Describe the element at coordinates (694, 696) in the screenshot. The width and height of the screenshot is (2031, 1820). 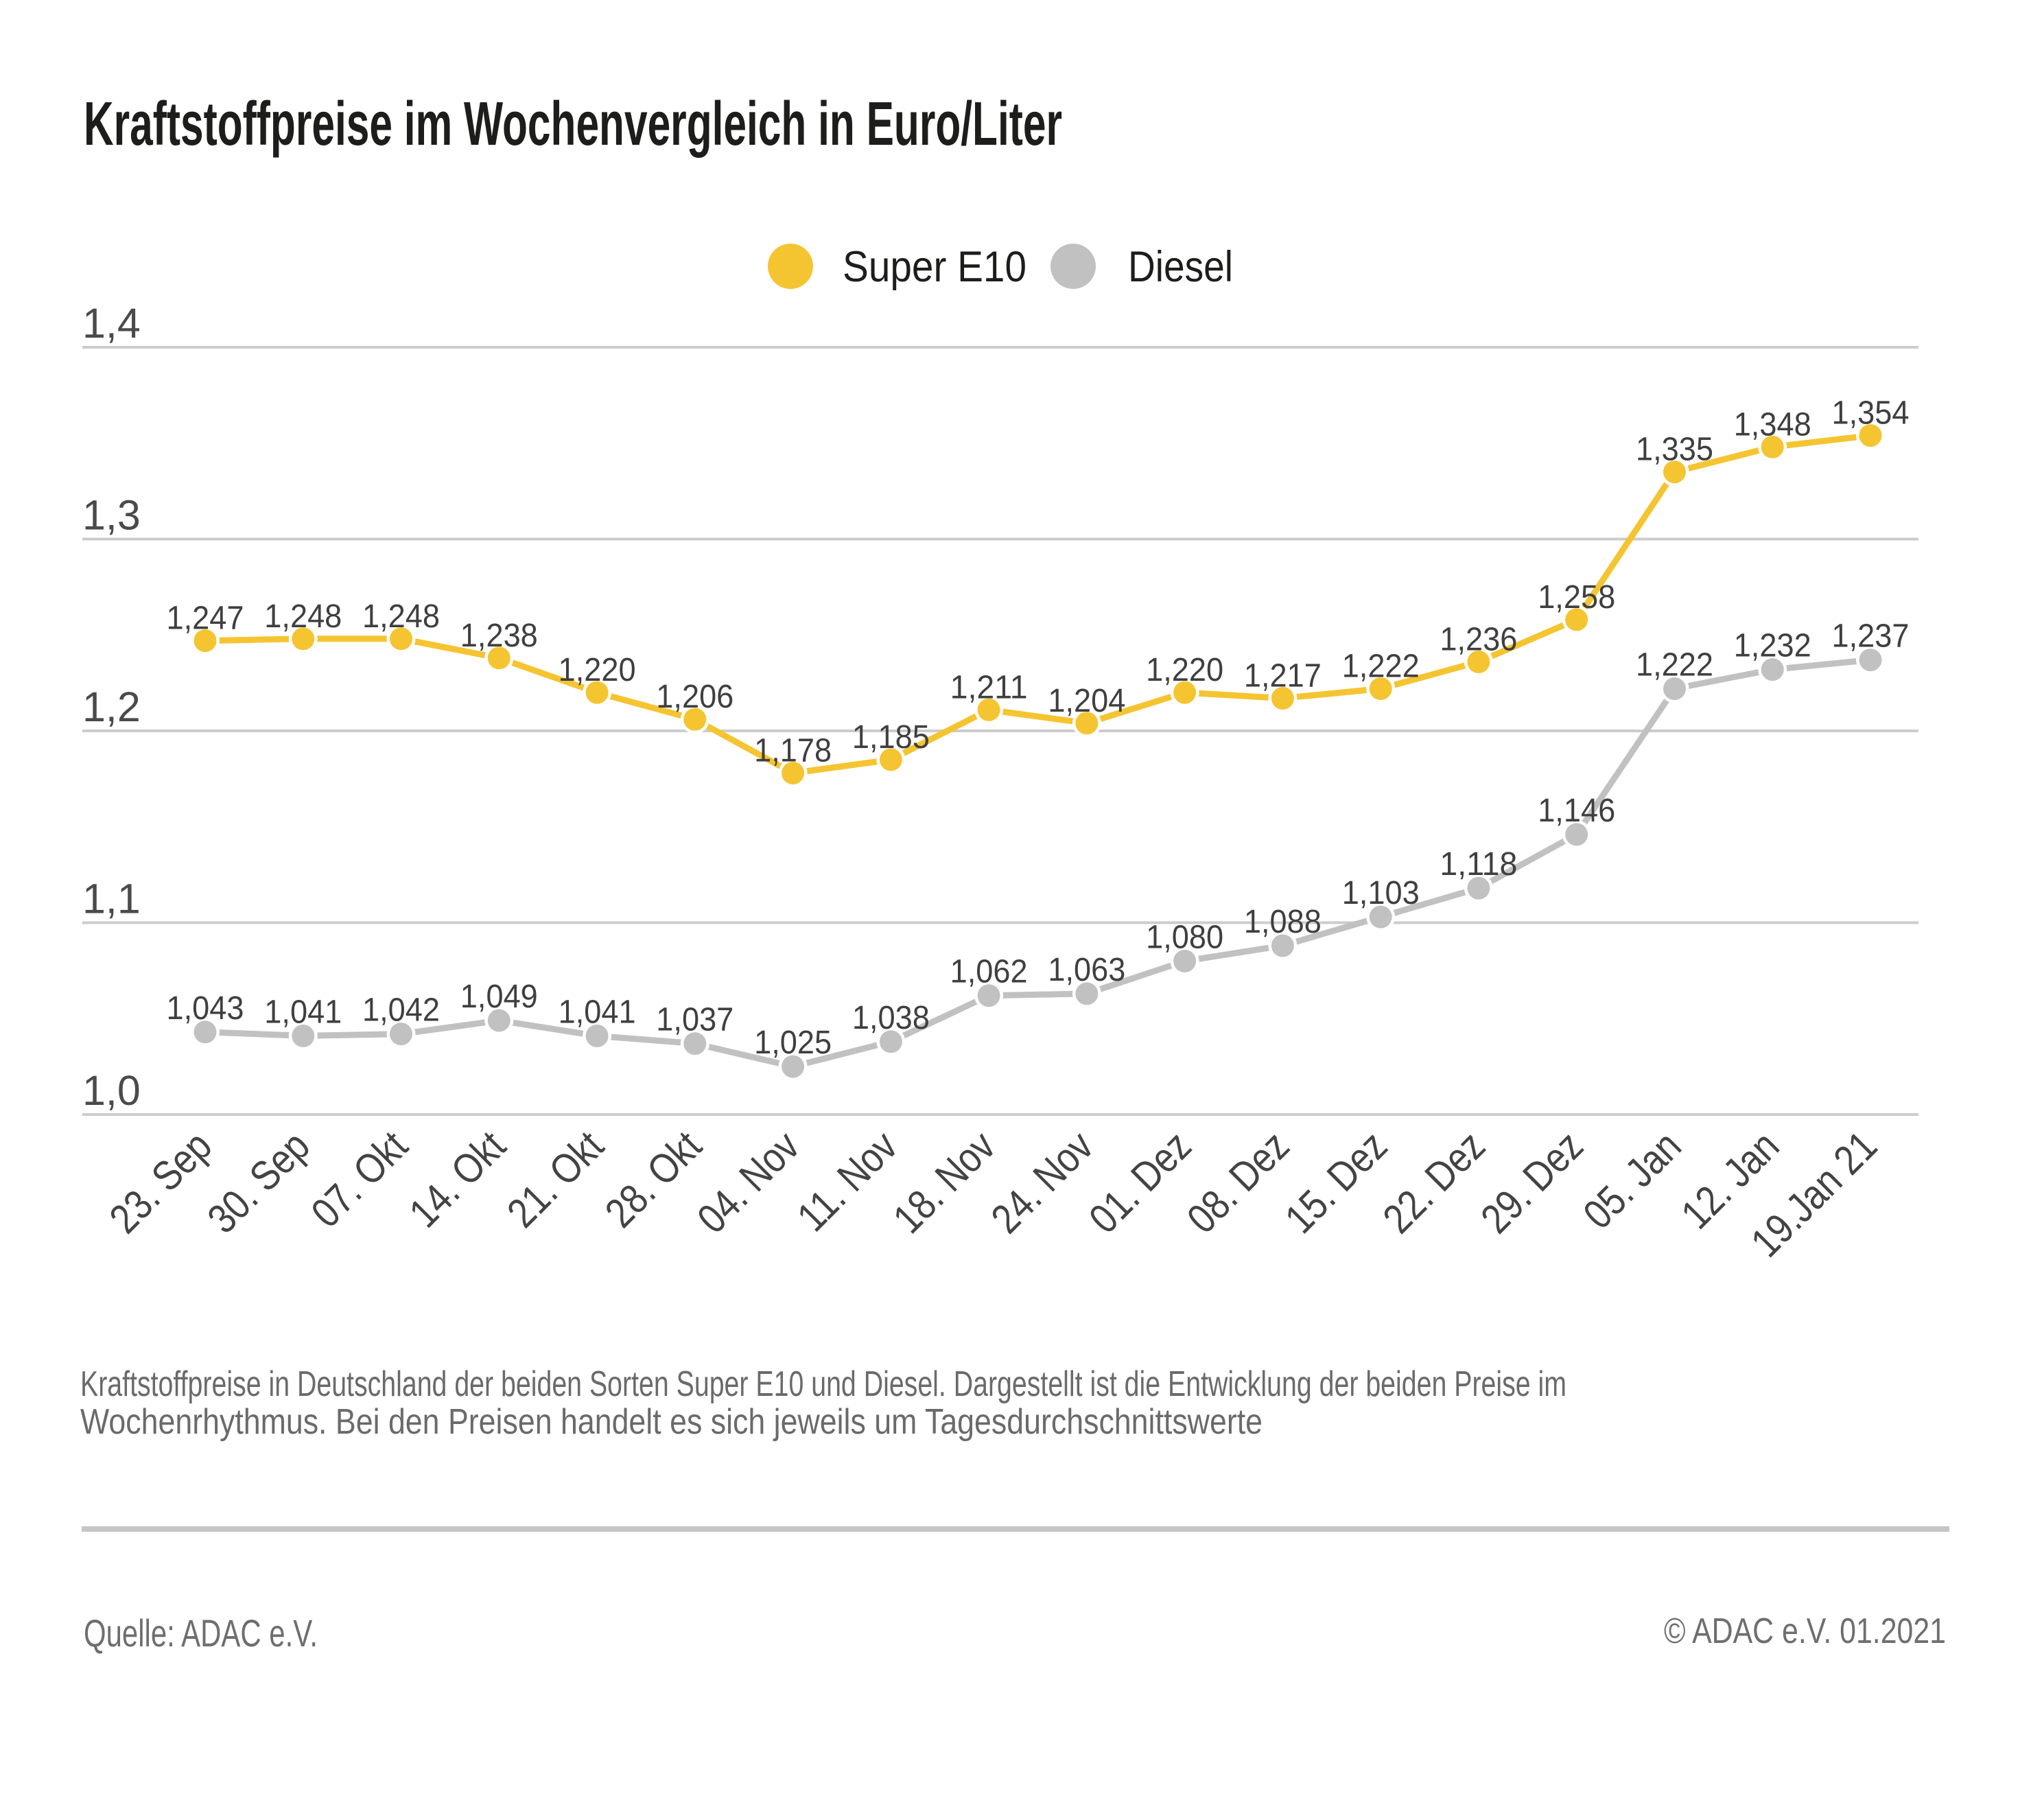
I see `svg-text: 1,206` at that location.